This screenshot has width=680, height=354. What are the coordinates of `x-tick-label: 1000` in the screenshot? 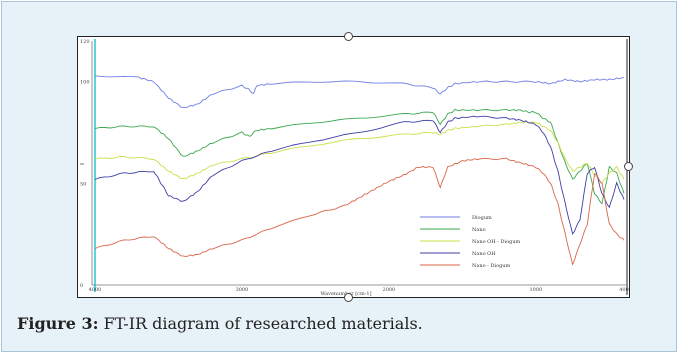 It's located at (535, 290).